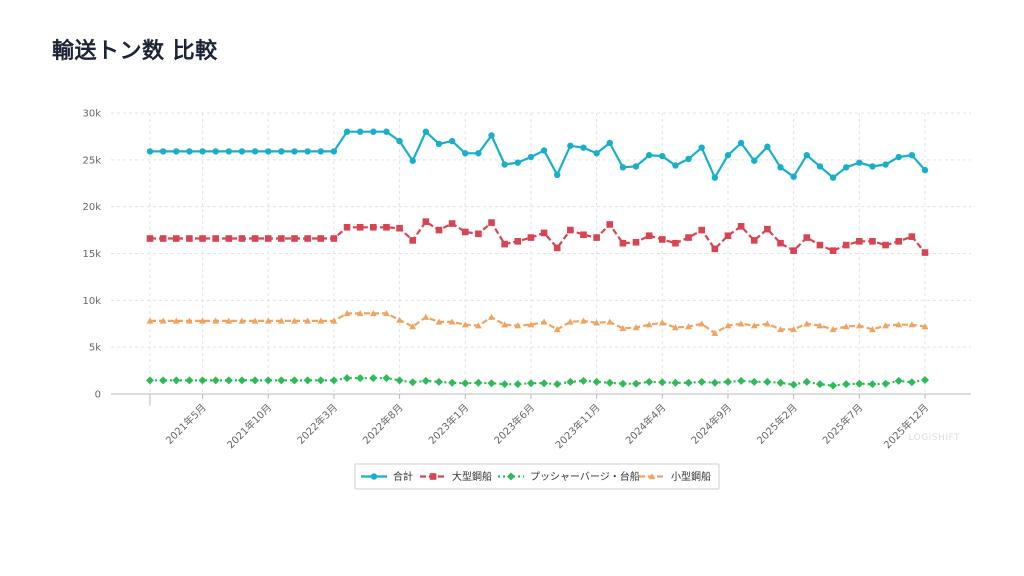 Image resolution: width=1024 pixels, height=576 pixels. I want to click on y-tick-label: 20k, so click(91, 207).